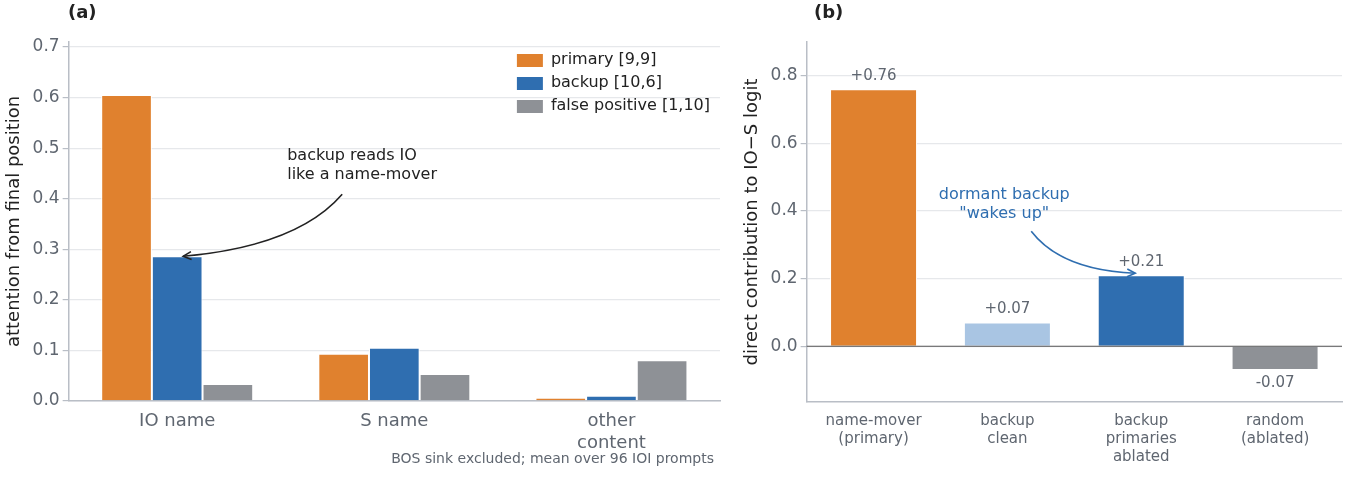  Describe the element at coordinates (46, 348) in the screenshot. I see `y-tick-label: 0.1` at that location.